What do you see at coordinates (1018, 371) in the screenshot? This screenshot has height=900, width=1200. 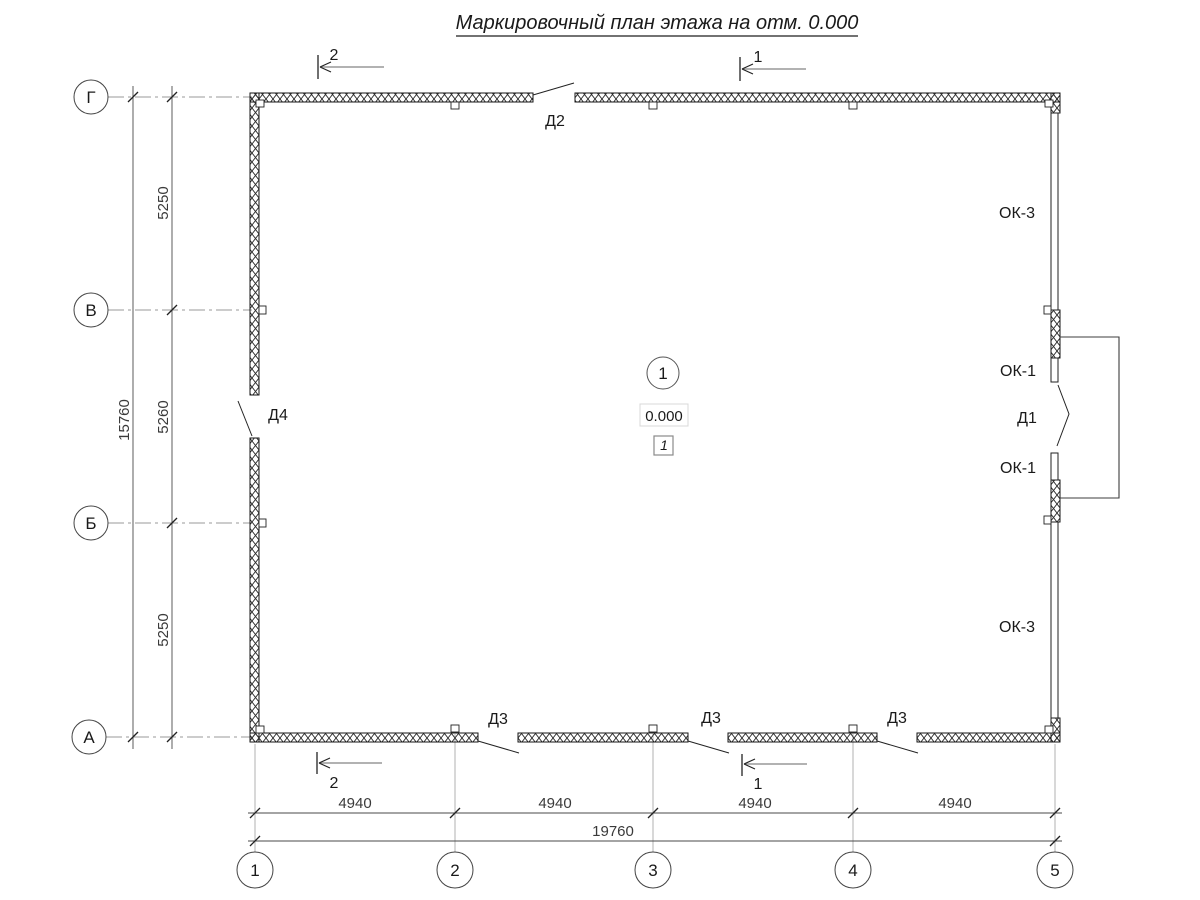 I see `label-window-ok1-top: ОК-1` at bounding box center [1018, 371].